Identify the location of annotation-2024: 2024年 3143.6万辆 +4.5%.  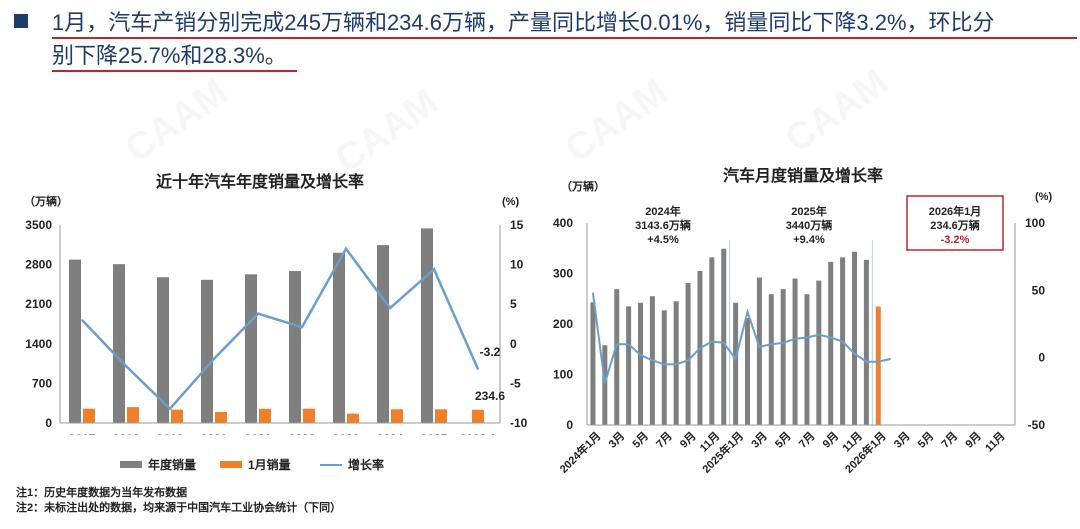
(663, 225).